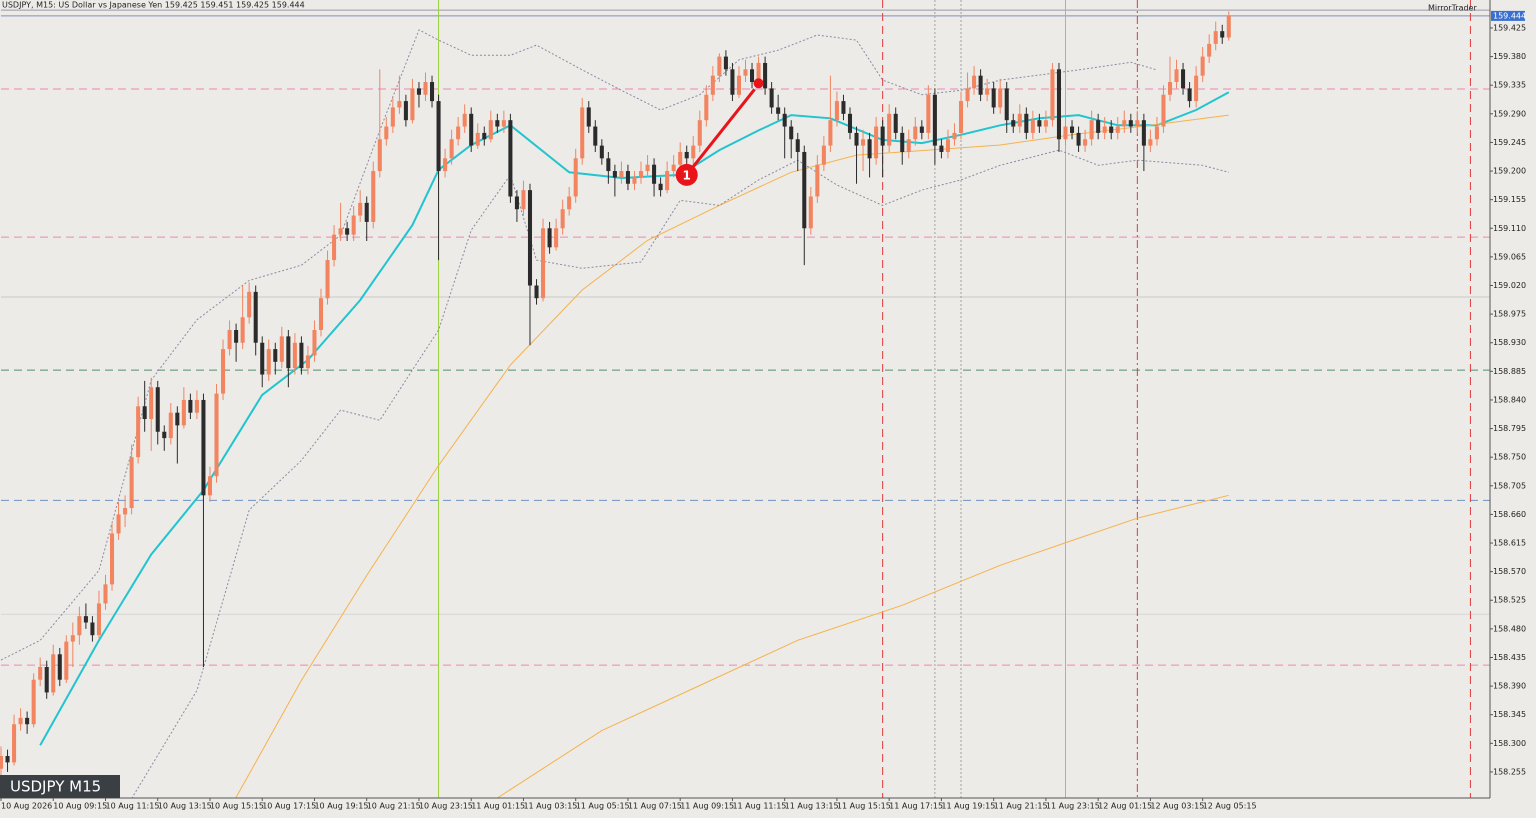  What do you see at coordinates (1021, 806) in the screenshot?
I see `x-tick-label: 11 Aug 21:15` at bounding box center [1021, 806].